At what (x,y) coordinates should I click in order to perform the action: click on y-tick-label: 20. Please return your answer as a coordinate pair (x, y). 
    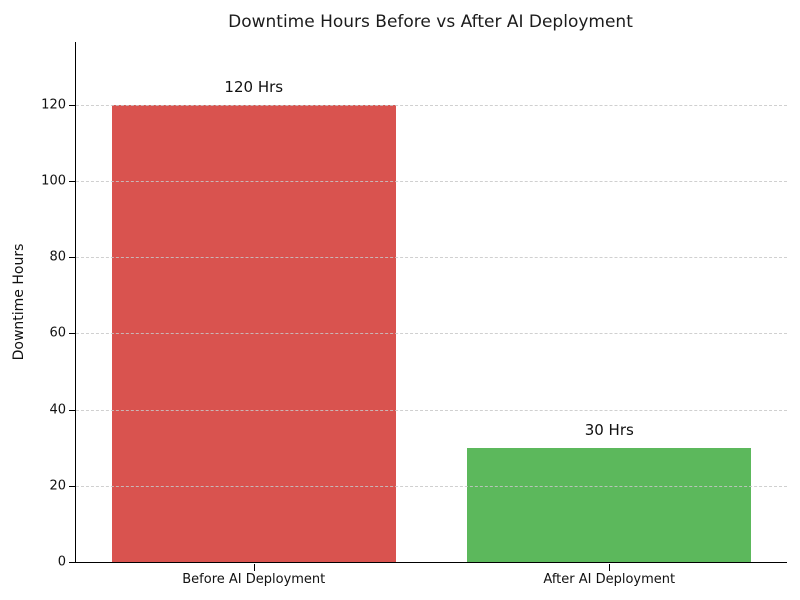
    Looking at the image, I should click on (57, 486).